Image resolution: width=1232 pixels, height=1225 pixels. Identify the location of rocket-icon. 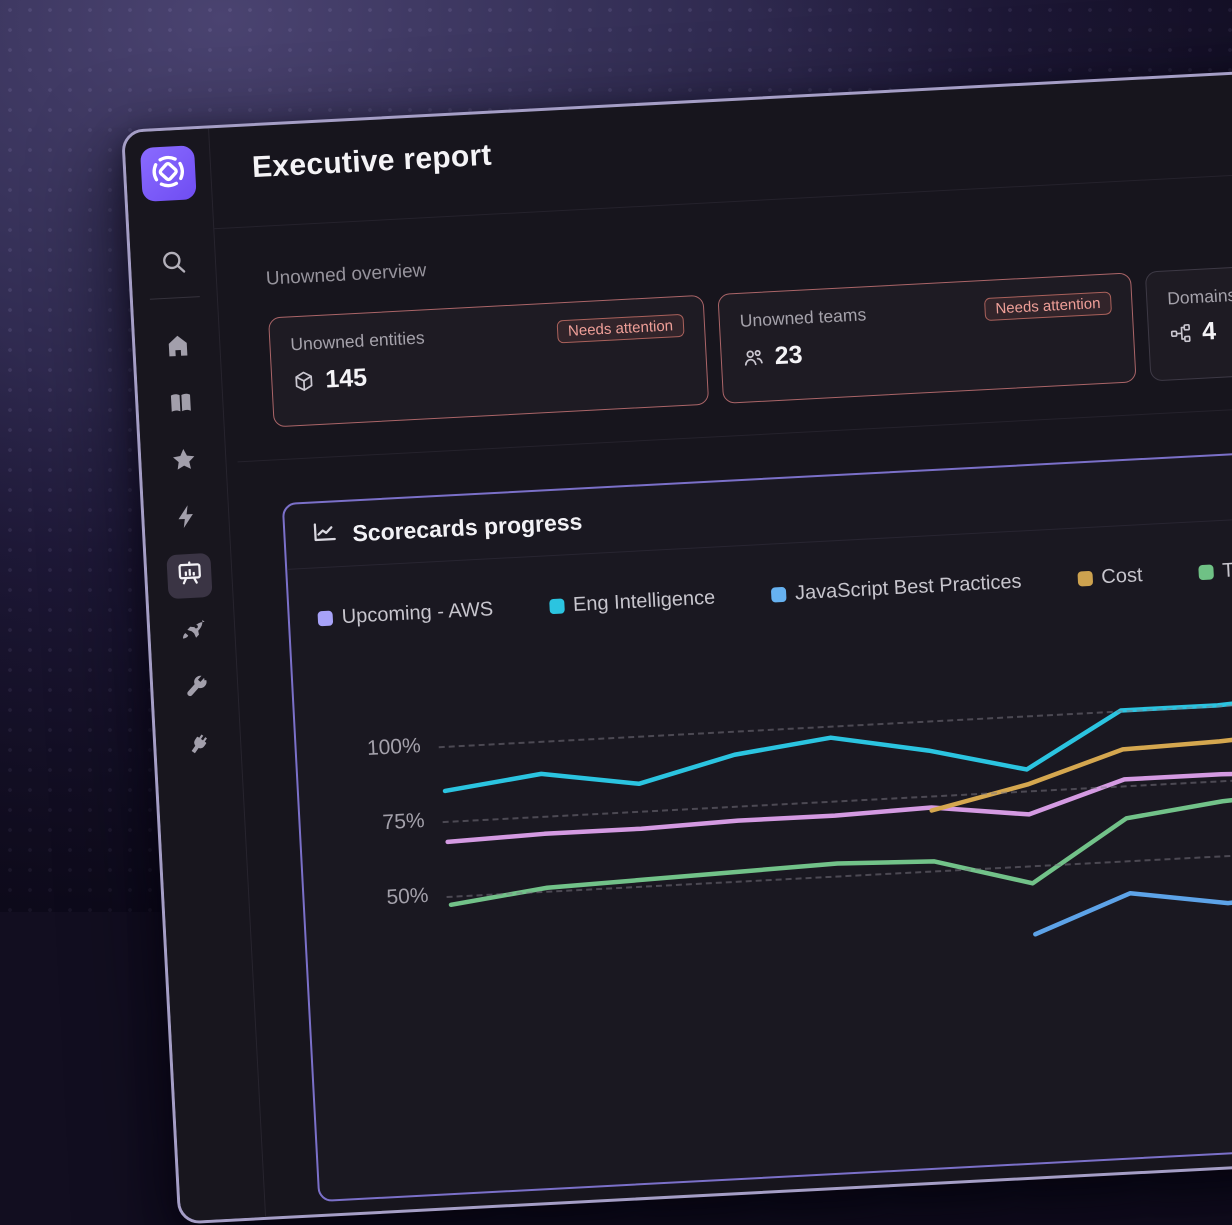
(192, 632).